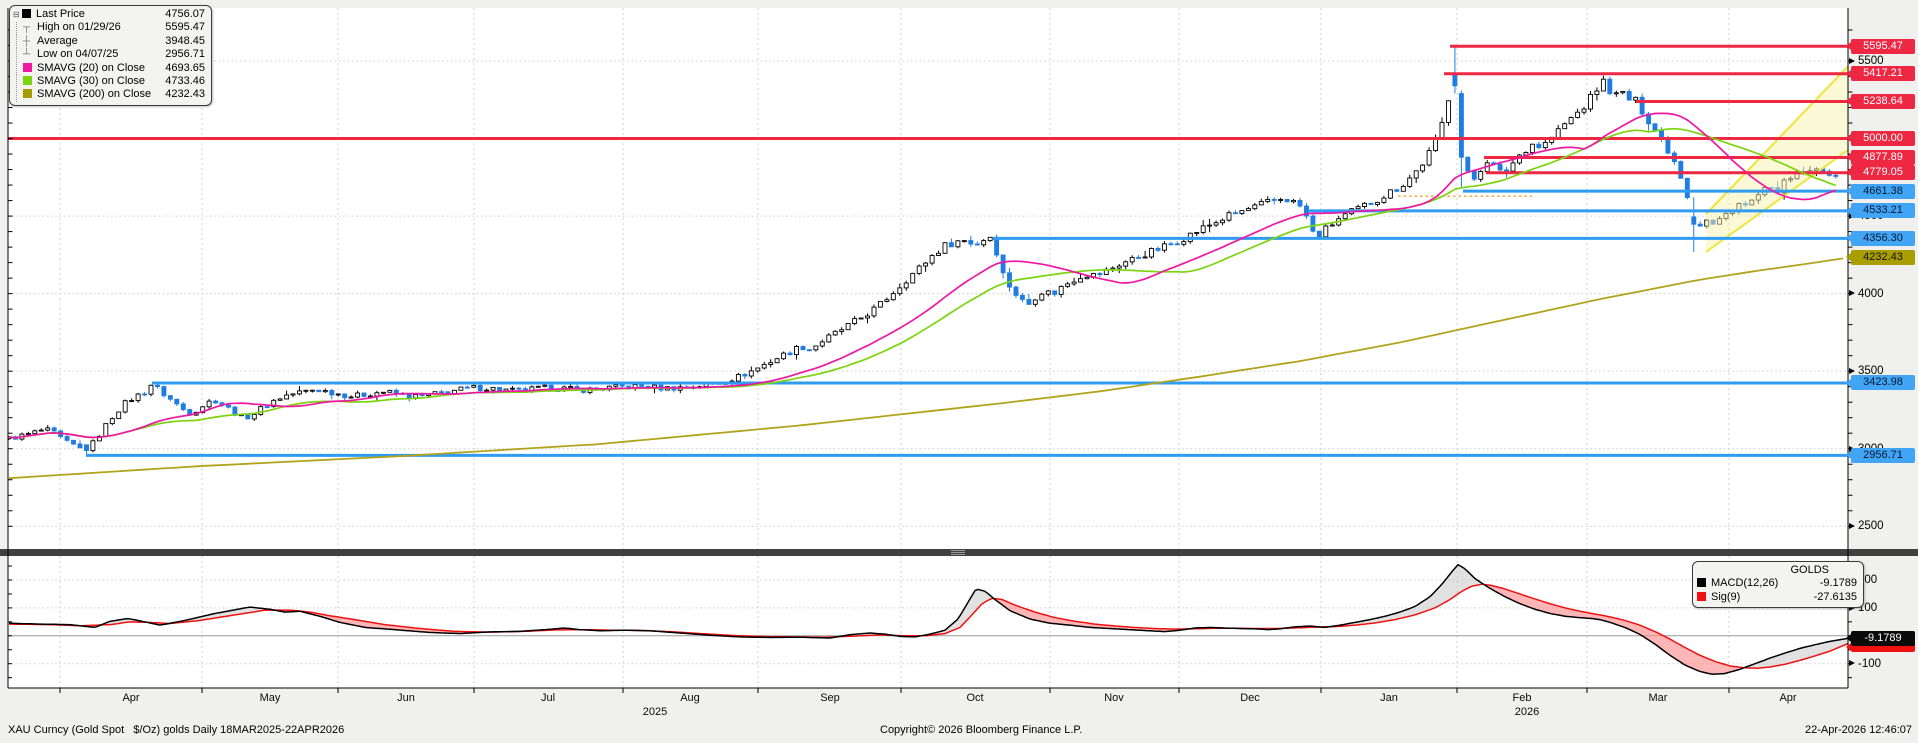 The height and width of the screenshot is (743, 1918). I want to click on macd-legend-row: Sig(9) -27.6135, so click(1777, 597).